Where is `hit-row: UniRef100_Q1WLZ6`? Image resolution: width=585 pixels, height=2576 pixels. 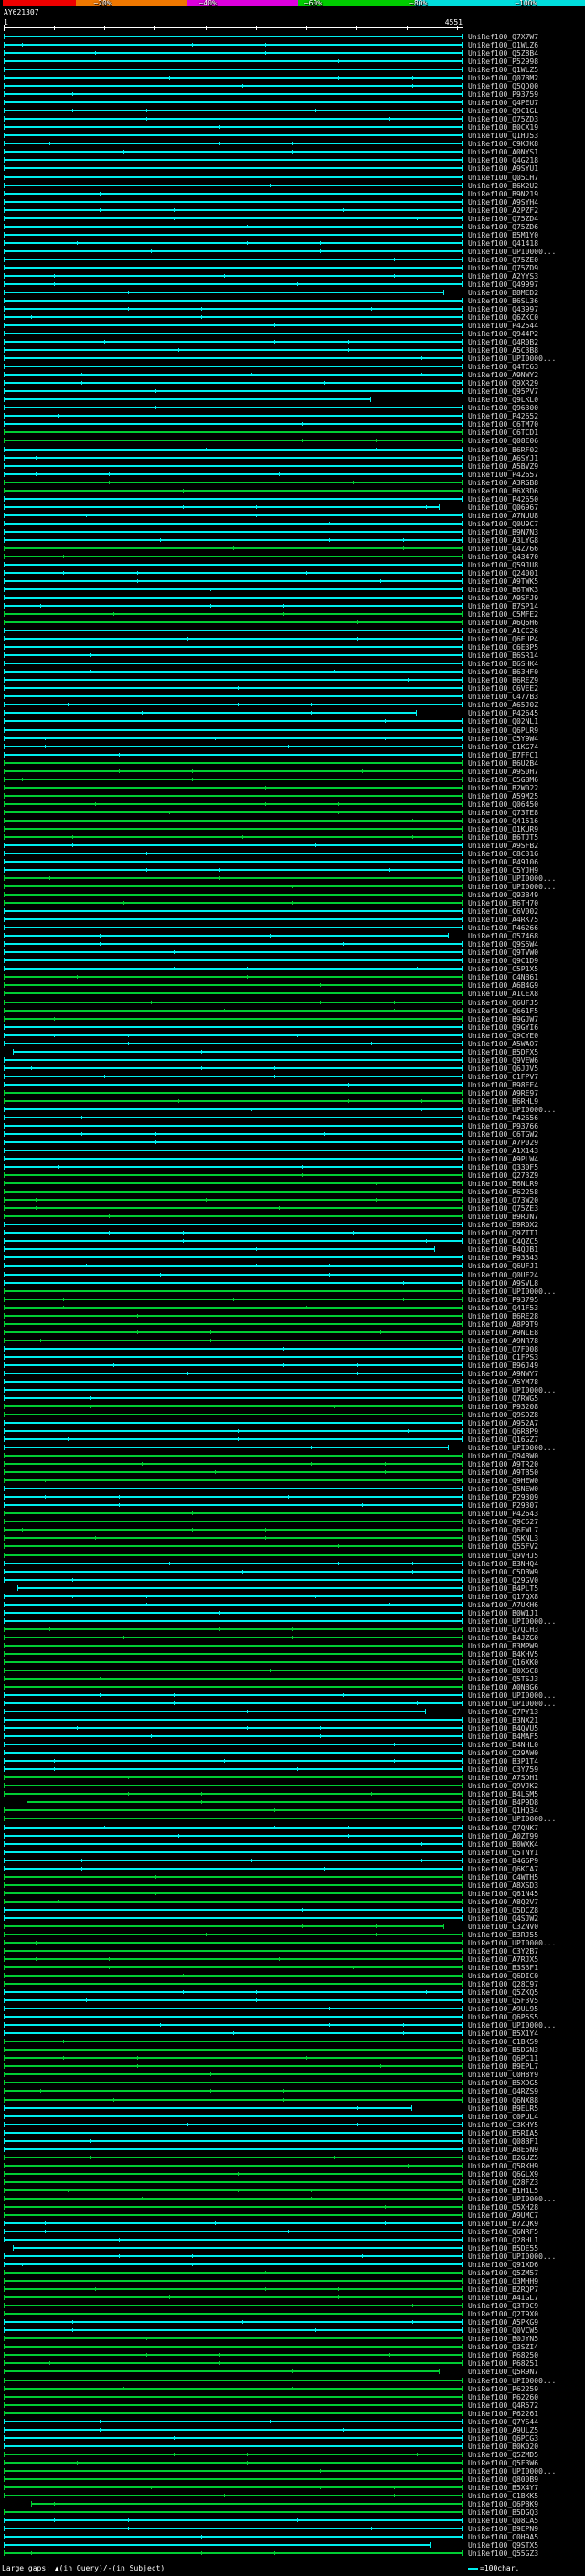 hit-row: UniRef100_Q1WLZ6 is located at coordinates (293, 45).